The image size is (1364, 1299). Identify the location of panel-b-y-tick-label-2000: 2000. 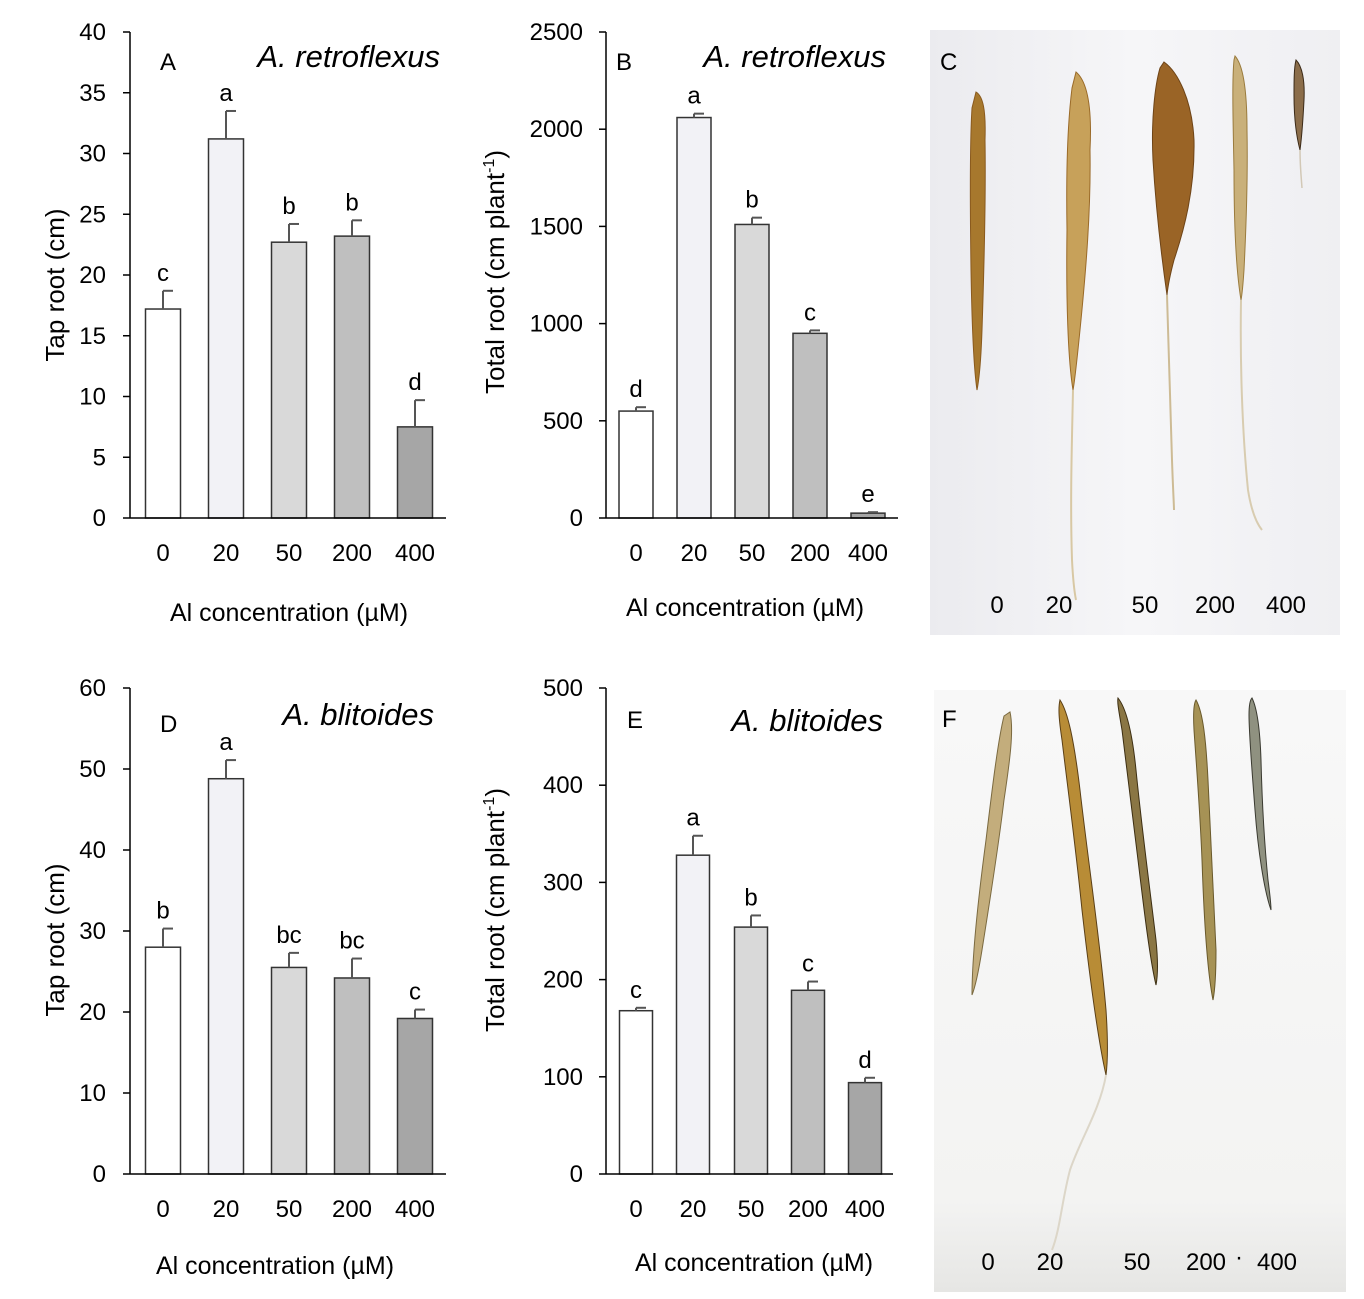
(556, 129).